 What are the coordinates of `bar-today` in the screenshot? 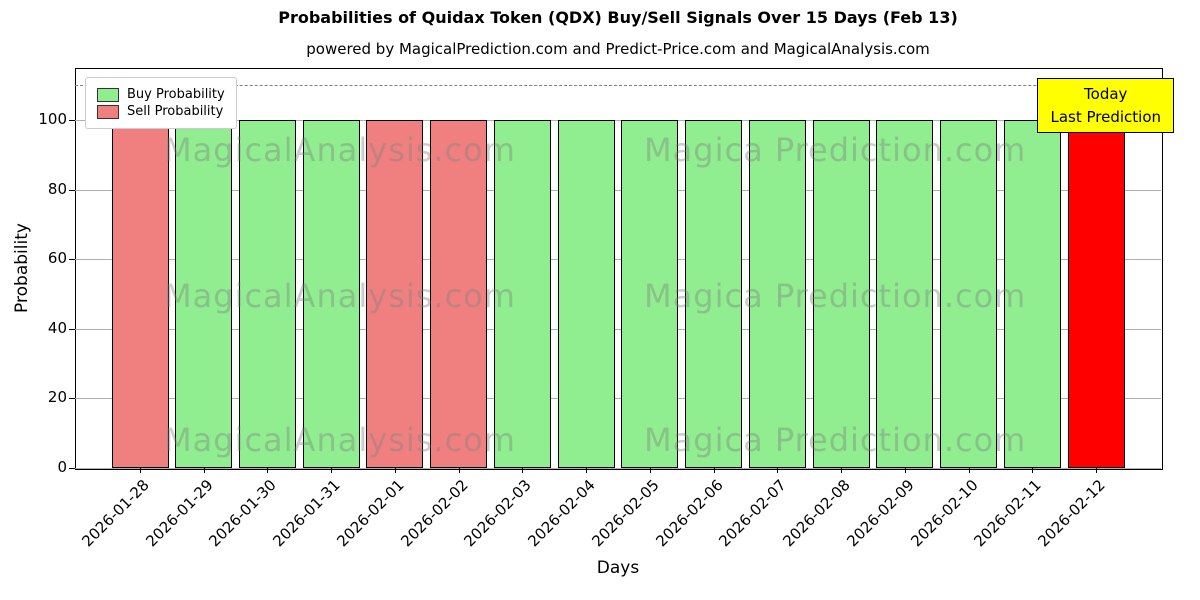 It's located at (1096, 294).